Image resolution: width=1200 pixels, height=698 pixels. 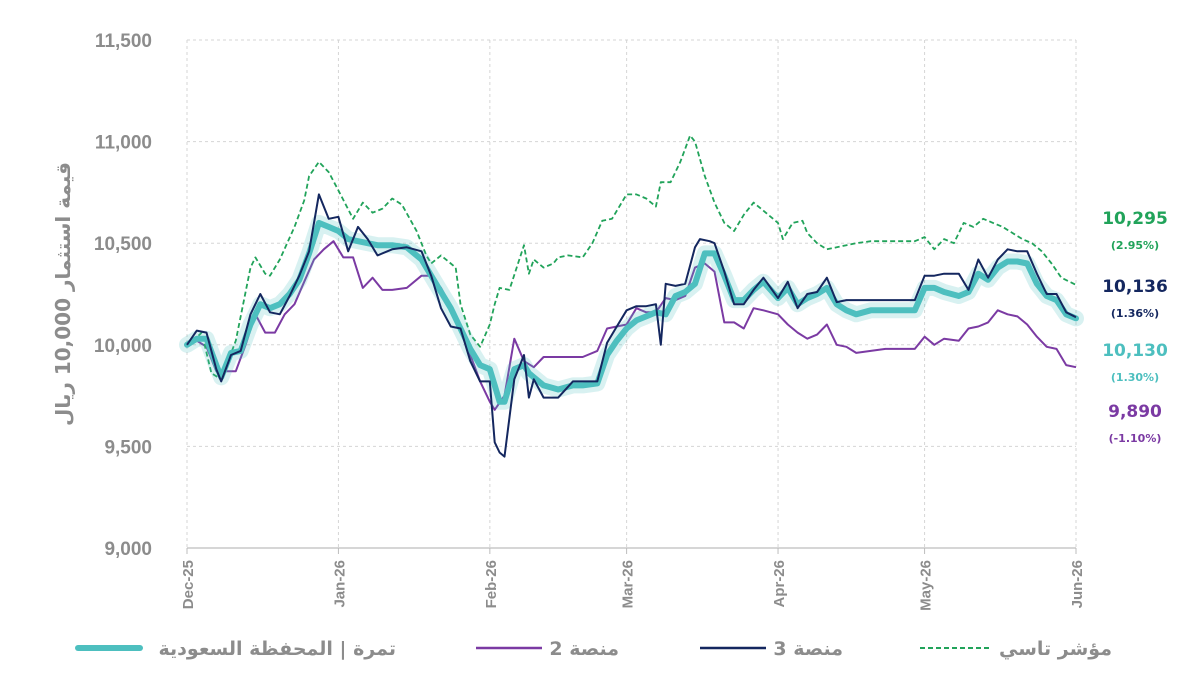 What do you see at coordinates (128, 447) in the screenshot?
I see `y-tick-label: 9,500` at bounding box center [128, 447].